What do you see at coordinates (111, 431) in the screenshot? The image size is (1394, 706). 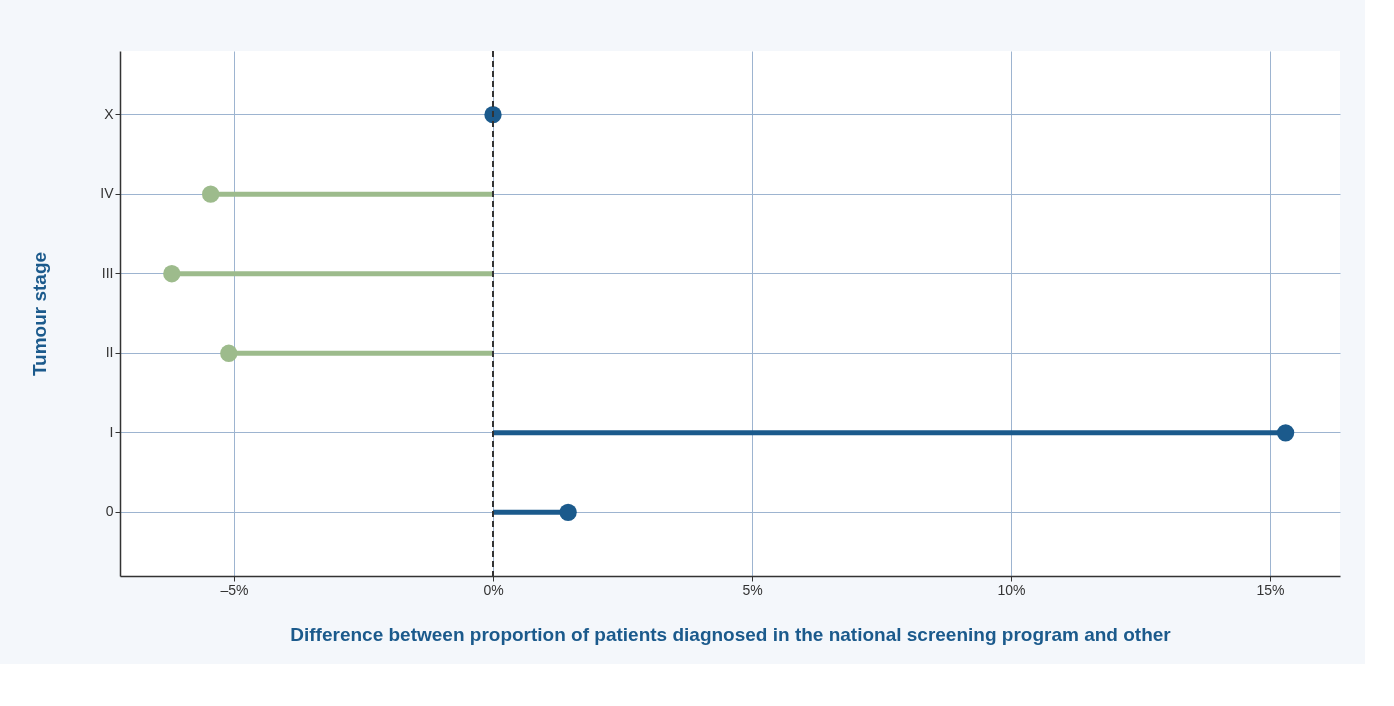 I see `y-tick-label: I` at bounding box center [111, 431].